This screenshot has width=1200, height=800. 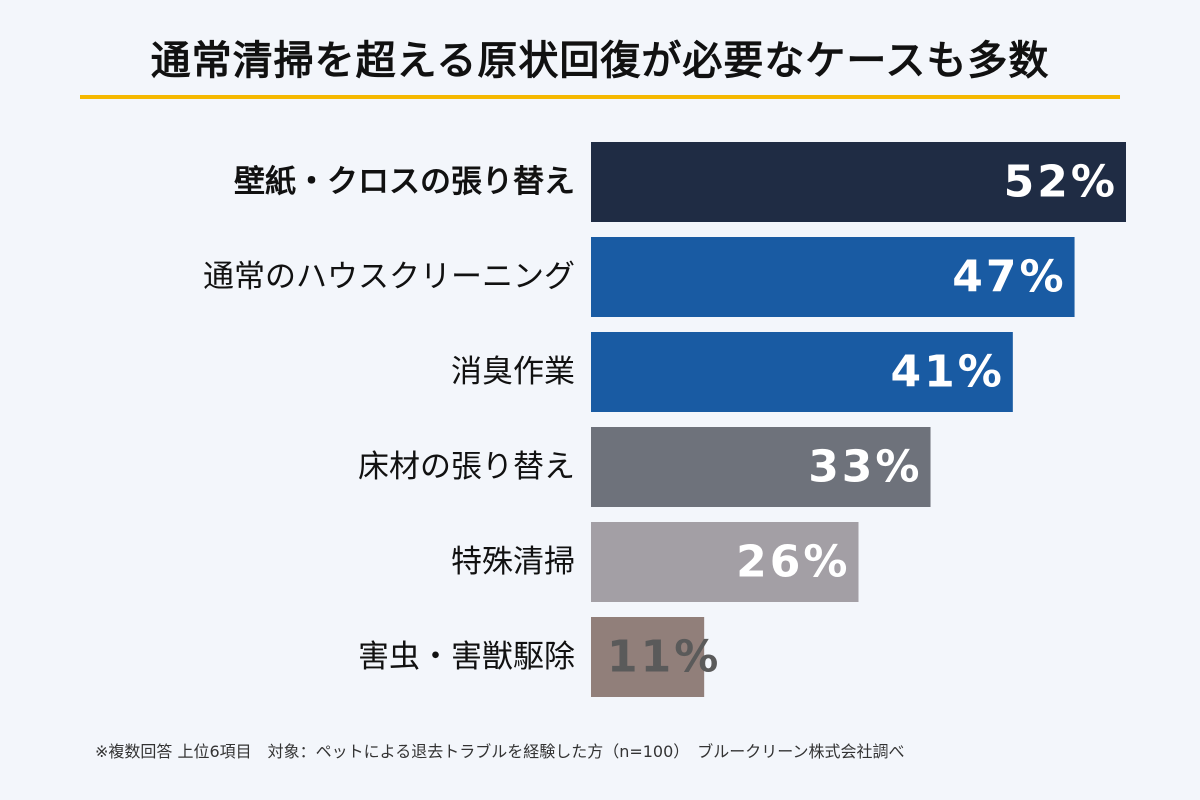 What do you see at coordinates (600, 61) in the screenshot?
I see `chart-title: 通常清掃を超える原状回復が必要なケースも多数` at bounding box center [600, 61].